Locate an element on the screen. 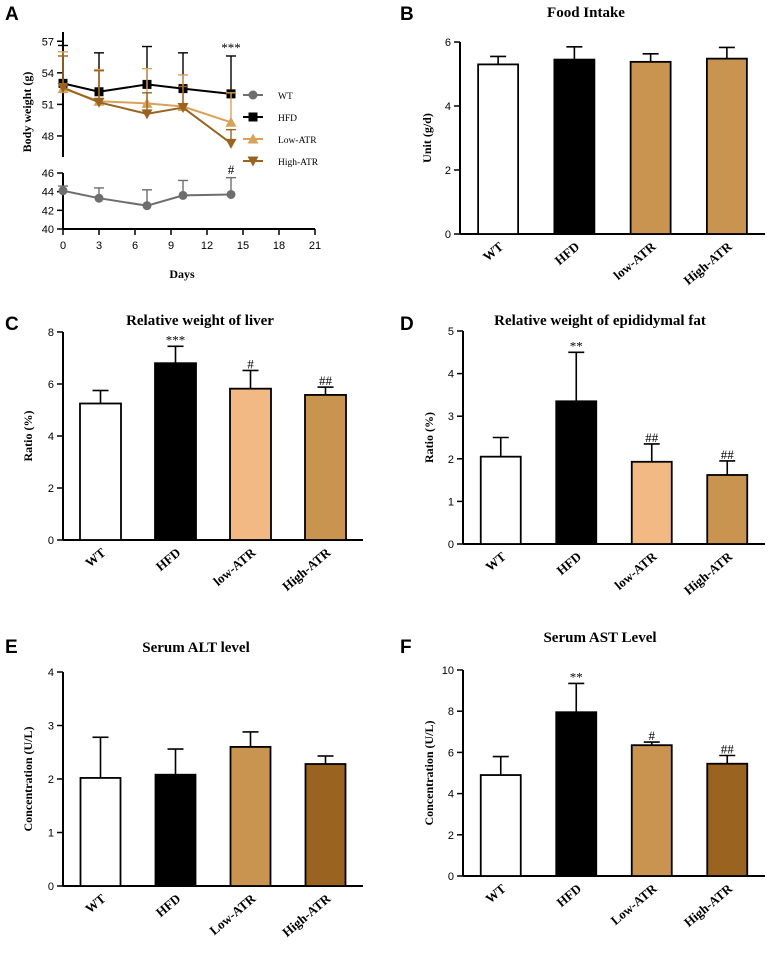 Image resolution: width=782 pixels, height=962 pixels. x-tick-label: 0 is located at coordinates (63, 246).